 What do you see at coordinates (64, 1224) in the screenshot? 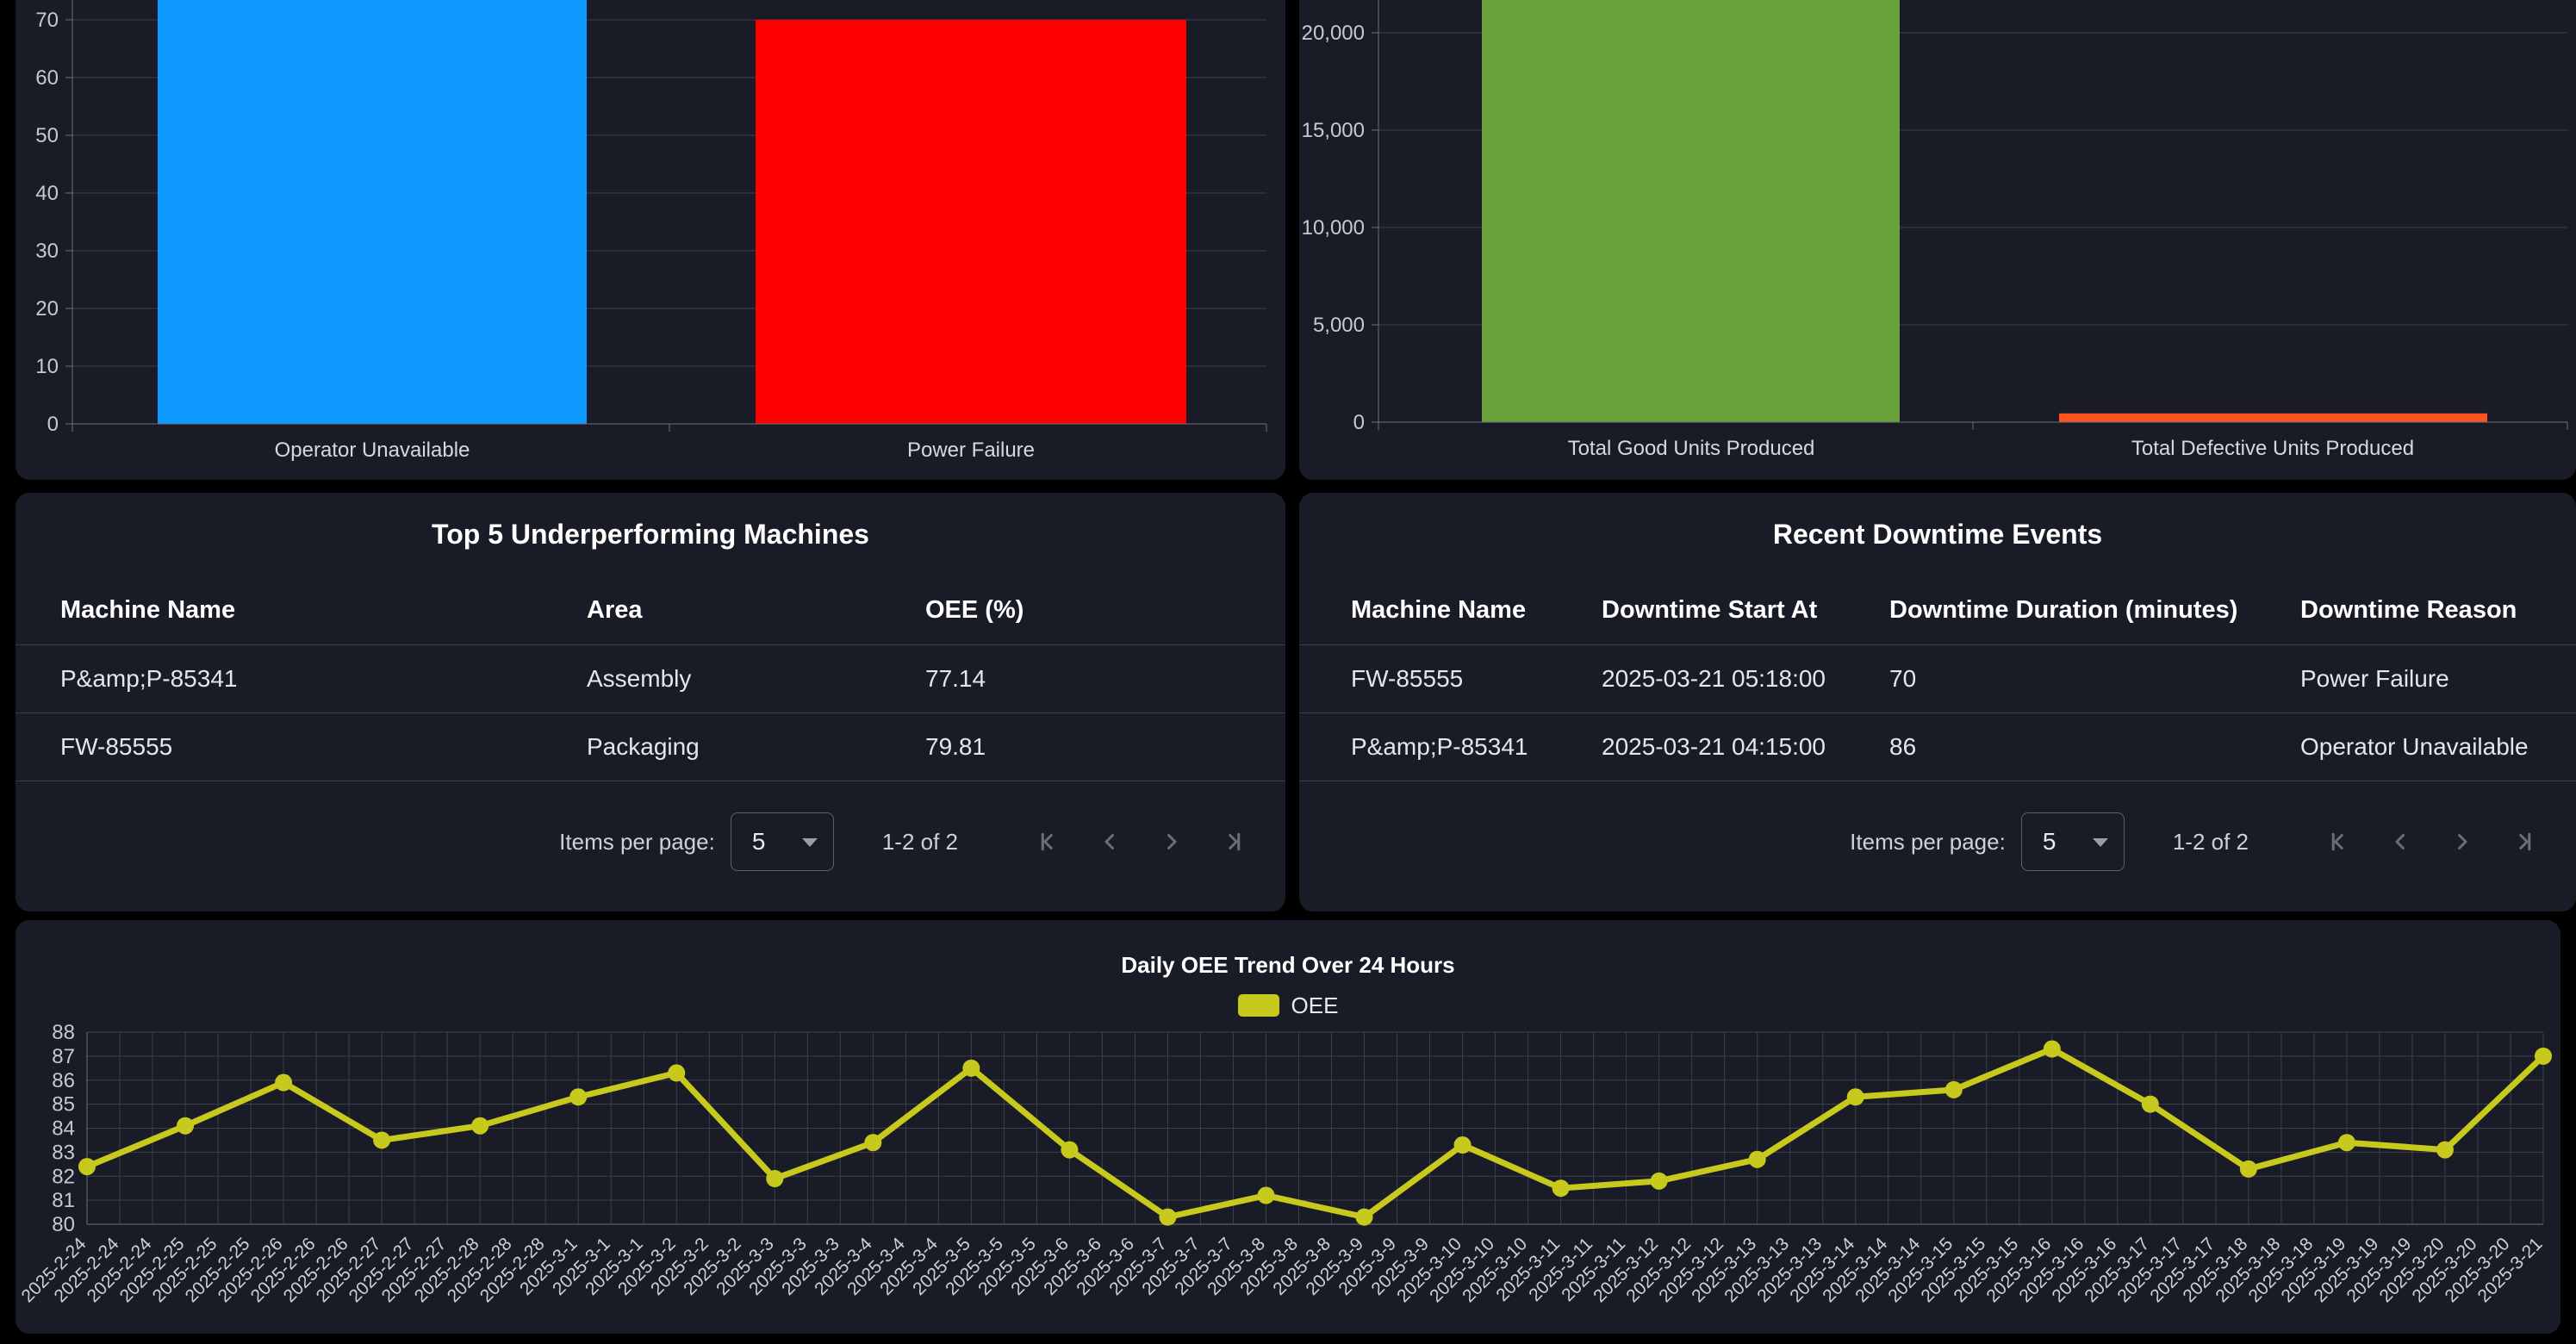
I see `y-axis-tick-label: 80` at bounding box center [64, 1224].